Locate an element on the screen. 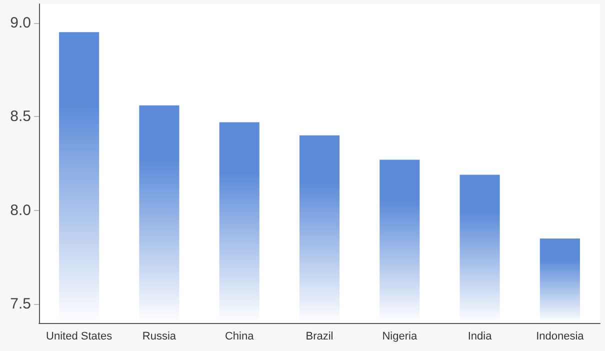  x-tick-label: Indonesia is located at coordinates (560, 336).